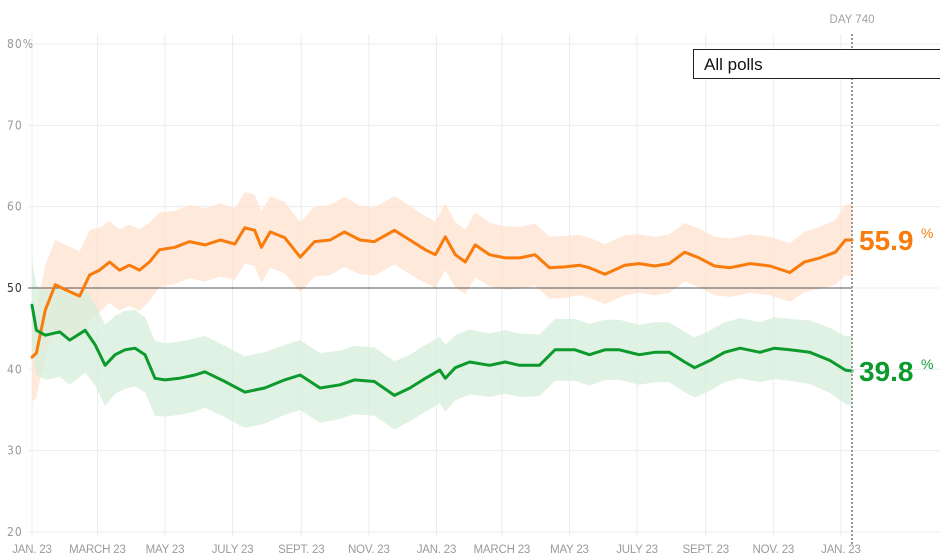 This screenshot has height=560, width=940. I want to click on green-series-final-value: 39.8, so click(886, 371).